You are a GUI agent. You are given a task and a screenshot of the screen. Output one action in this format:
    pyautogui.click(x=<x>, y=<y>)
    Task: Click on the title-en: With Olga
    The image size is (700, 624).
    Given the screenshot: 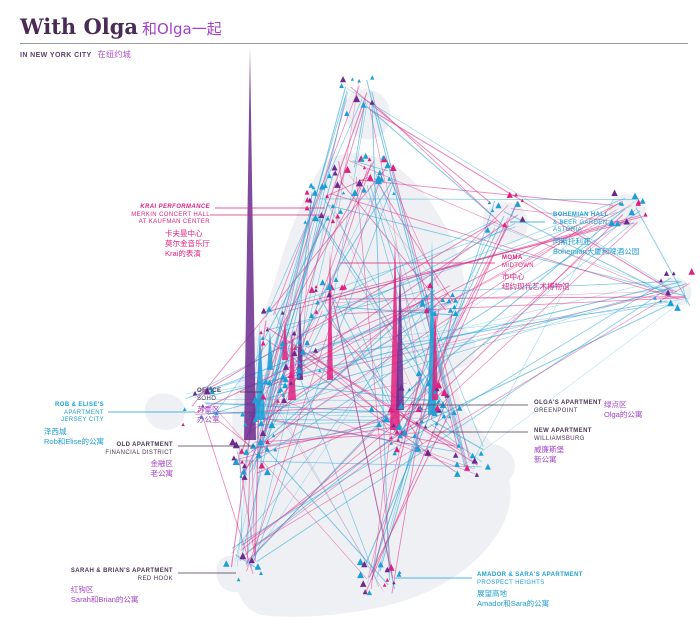 What is the action you would take?
    pyautogui.click(x=79, y=26)
    